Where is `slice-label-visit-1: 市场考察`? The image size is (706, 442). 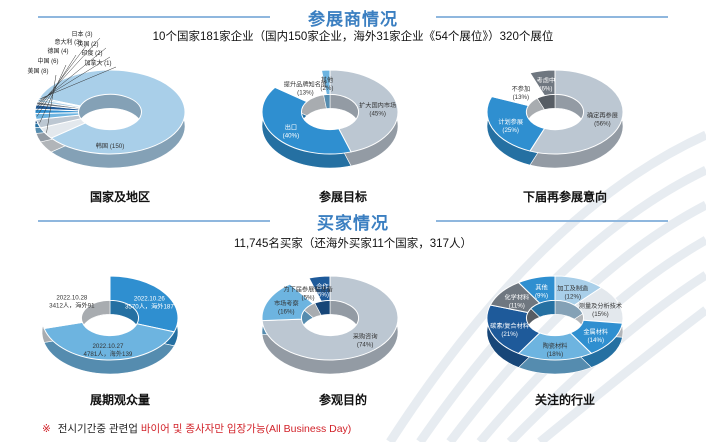 slice-label-visit-1: 市场考察 is located at coordinates (286, 303).